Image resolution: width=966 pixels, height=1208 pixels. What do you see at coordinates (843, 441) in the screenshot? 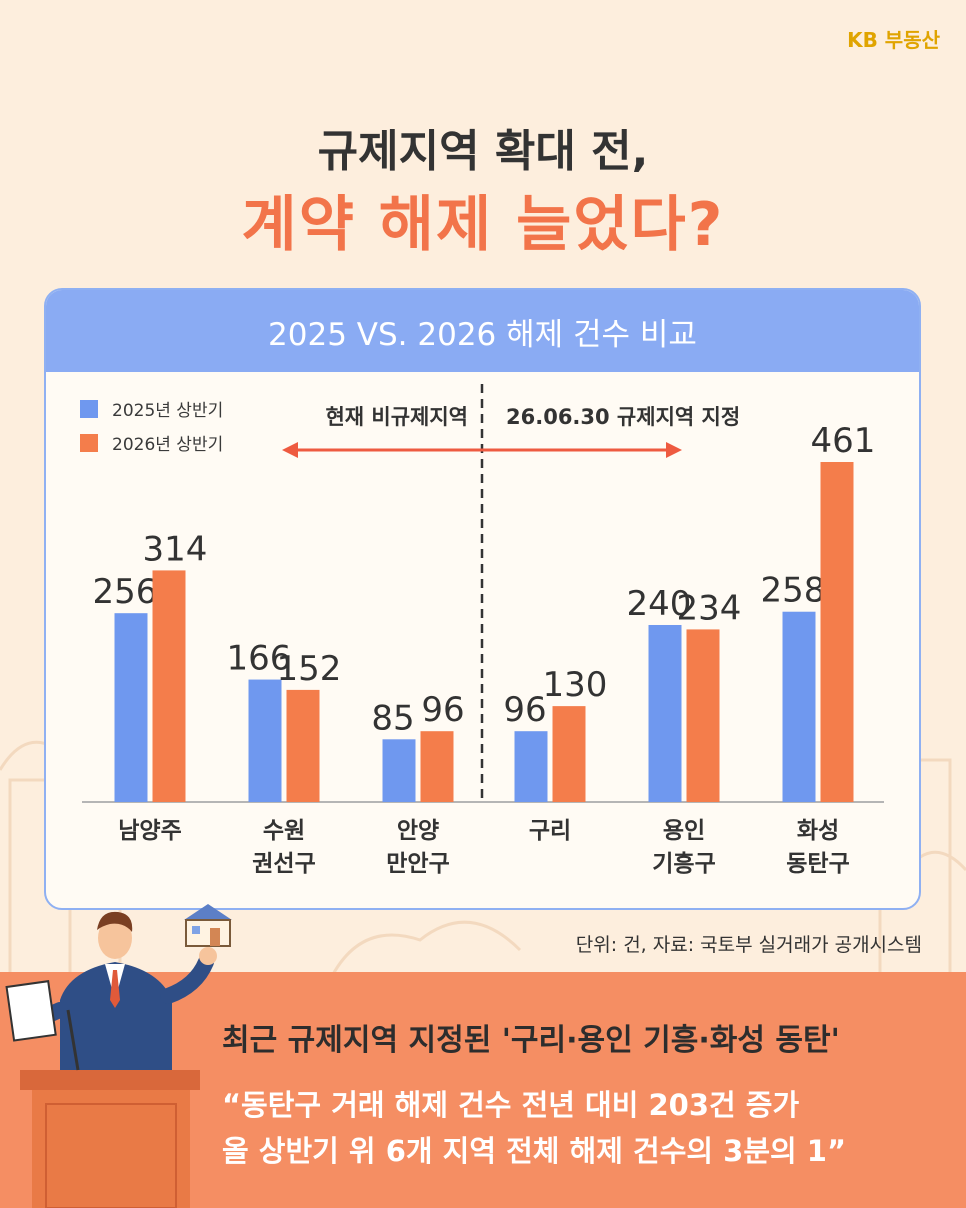
I see `value-label-2-6: 461` at bounding box center [843, 441].